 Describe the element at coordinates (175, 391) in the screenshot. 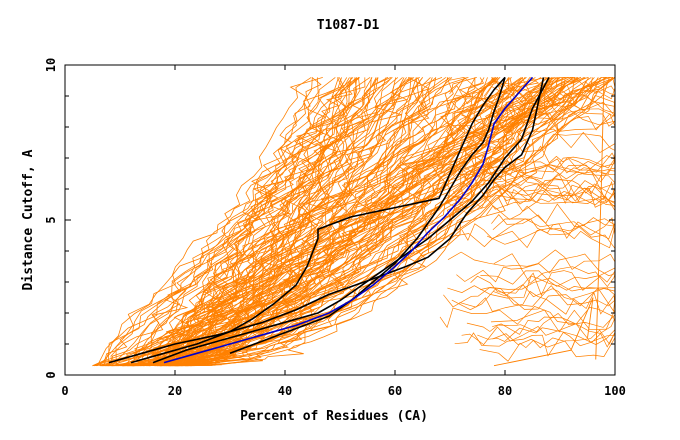

I see `x-tick-label: 20` at that location.